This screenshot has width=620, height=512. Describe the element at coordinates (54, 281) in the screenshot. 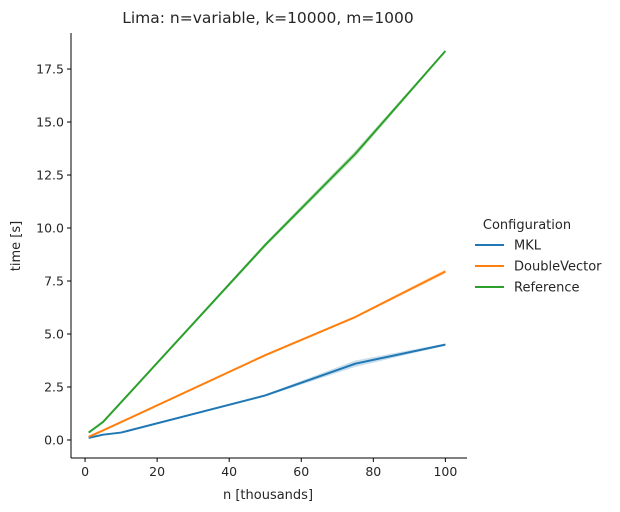

I see `y-tick-label: 7.5` at that location.